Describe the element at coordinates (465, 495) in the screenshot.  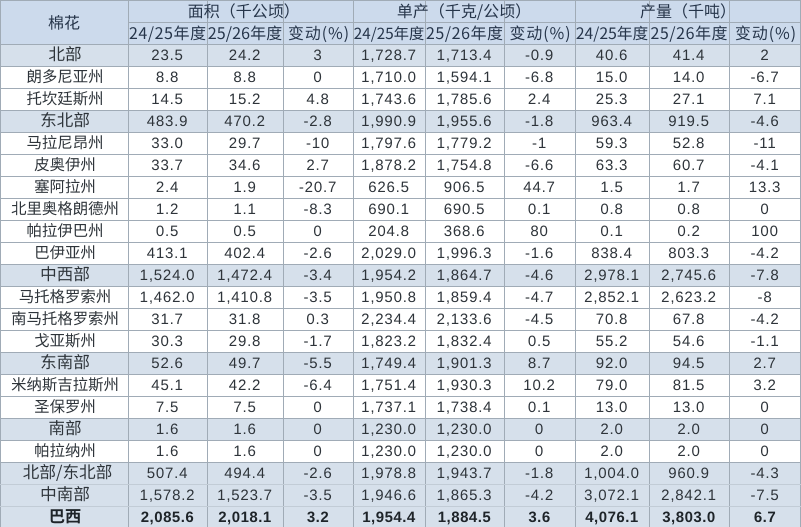
I see `svg-text: 1,865.3` at that location.